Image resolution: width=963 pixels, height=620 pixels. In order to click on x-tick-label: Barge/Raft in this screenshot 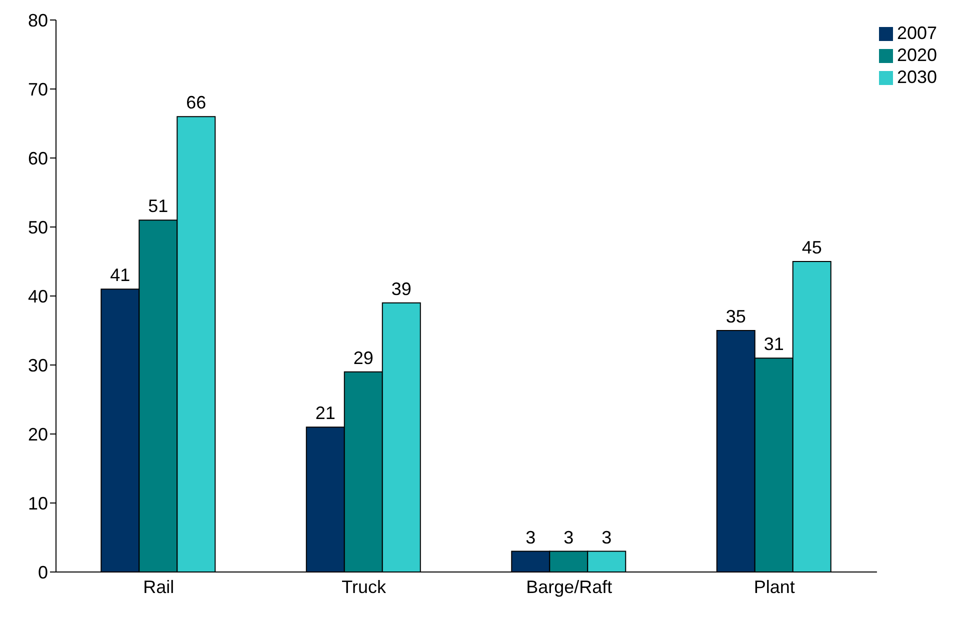, I will do `click(569, 586)`.